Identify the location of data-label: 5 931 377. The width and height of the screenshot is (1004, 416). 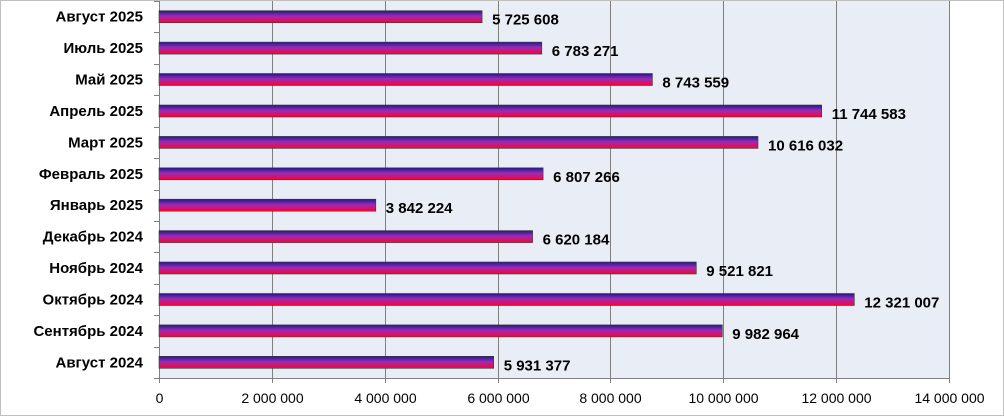
(537, 365).